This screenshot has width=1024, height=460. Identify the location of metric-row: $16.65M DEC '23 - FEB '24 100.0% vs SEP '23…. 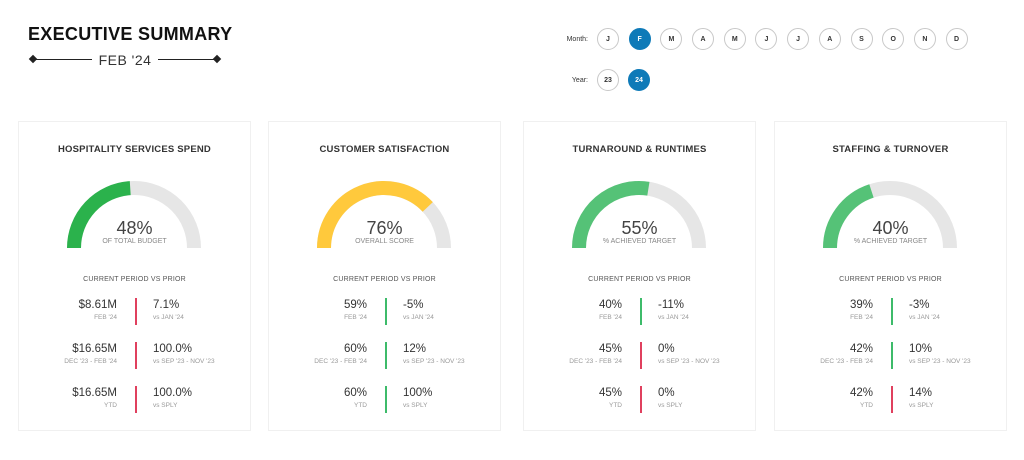
(134, 357).